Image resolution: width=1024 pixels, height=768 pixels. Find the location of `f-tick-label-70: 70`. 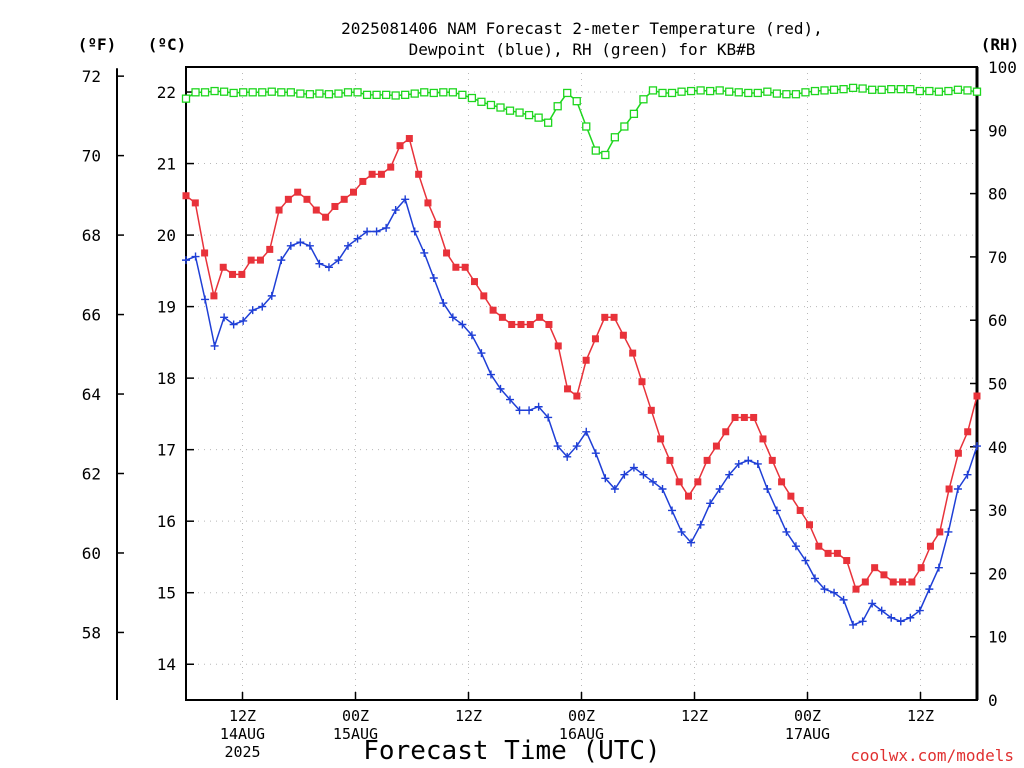

f-tick-label-70: 70 is located at coordinates (91, 156).